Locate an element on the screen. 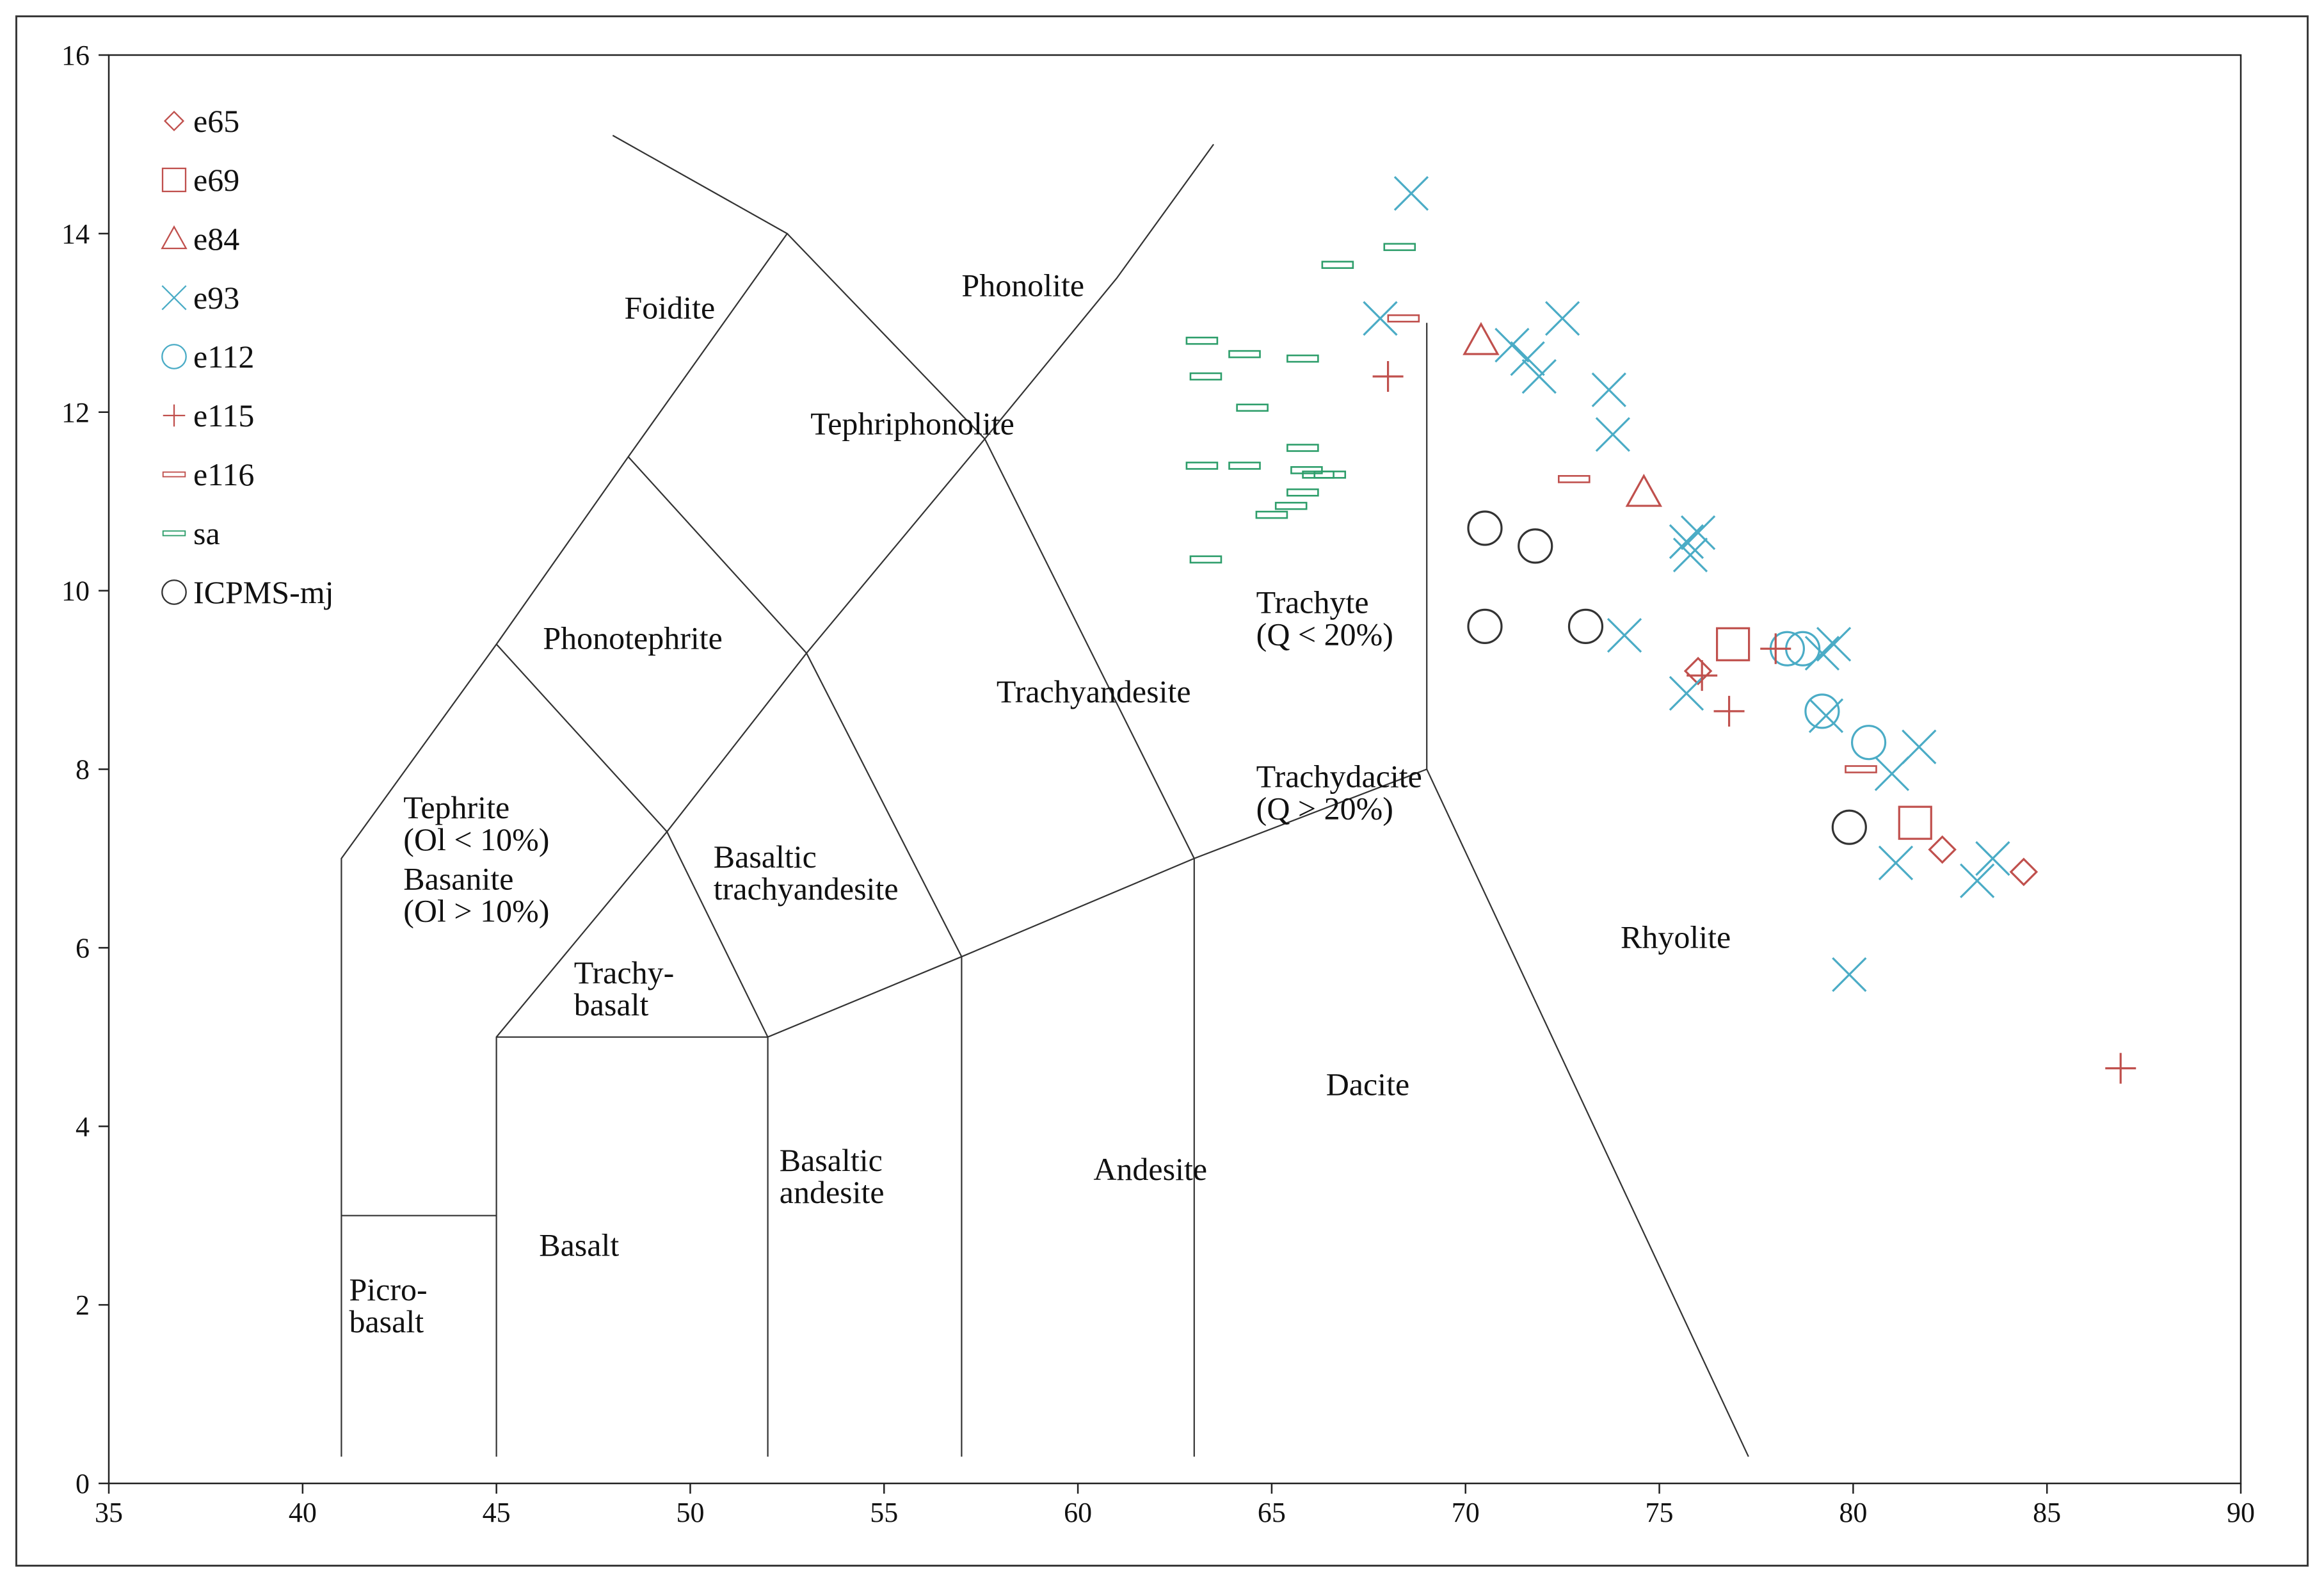 The height and width of the screenshot is (1582, 2324). field-label: Dacite is located at coordinates (1367, 1084).